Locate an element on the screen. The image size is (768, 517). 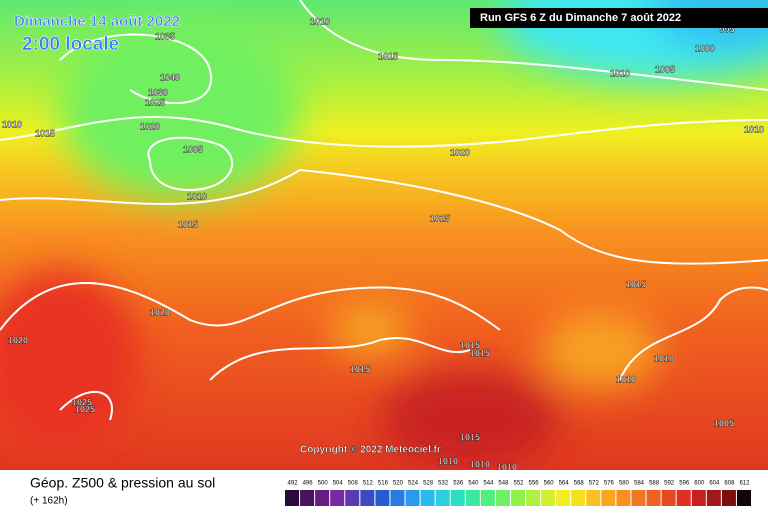
scale-label: 548 is located at coordinates (503, 484).